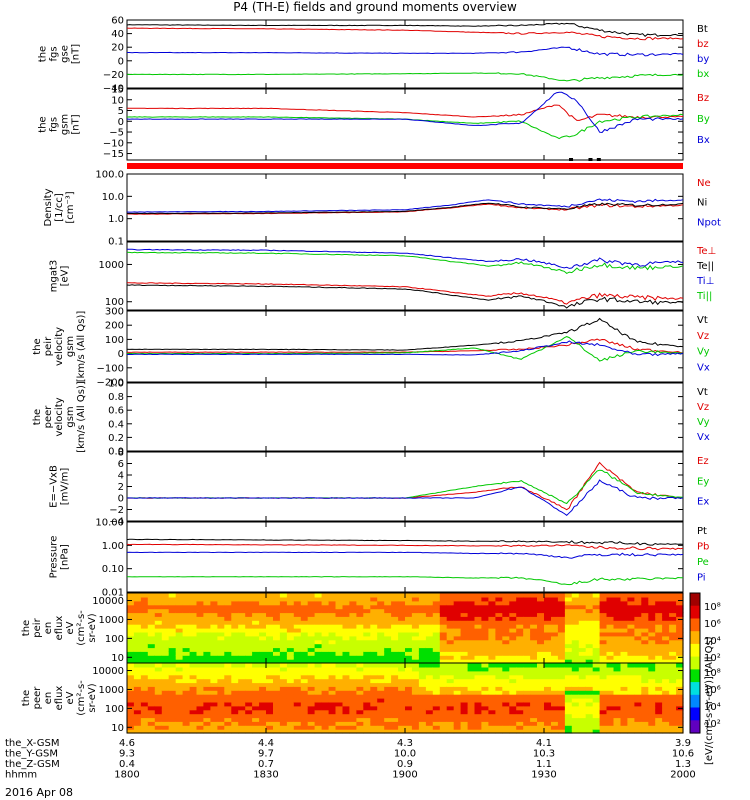 This screenshot has height=800, width=750. What do you see at coordinates (31, 754) in the screenshot?
I see `orbit-row-label: the_Y-GSM` at bounding box center [31, 754].